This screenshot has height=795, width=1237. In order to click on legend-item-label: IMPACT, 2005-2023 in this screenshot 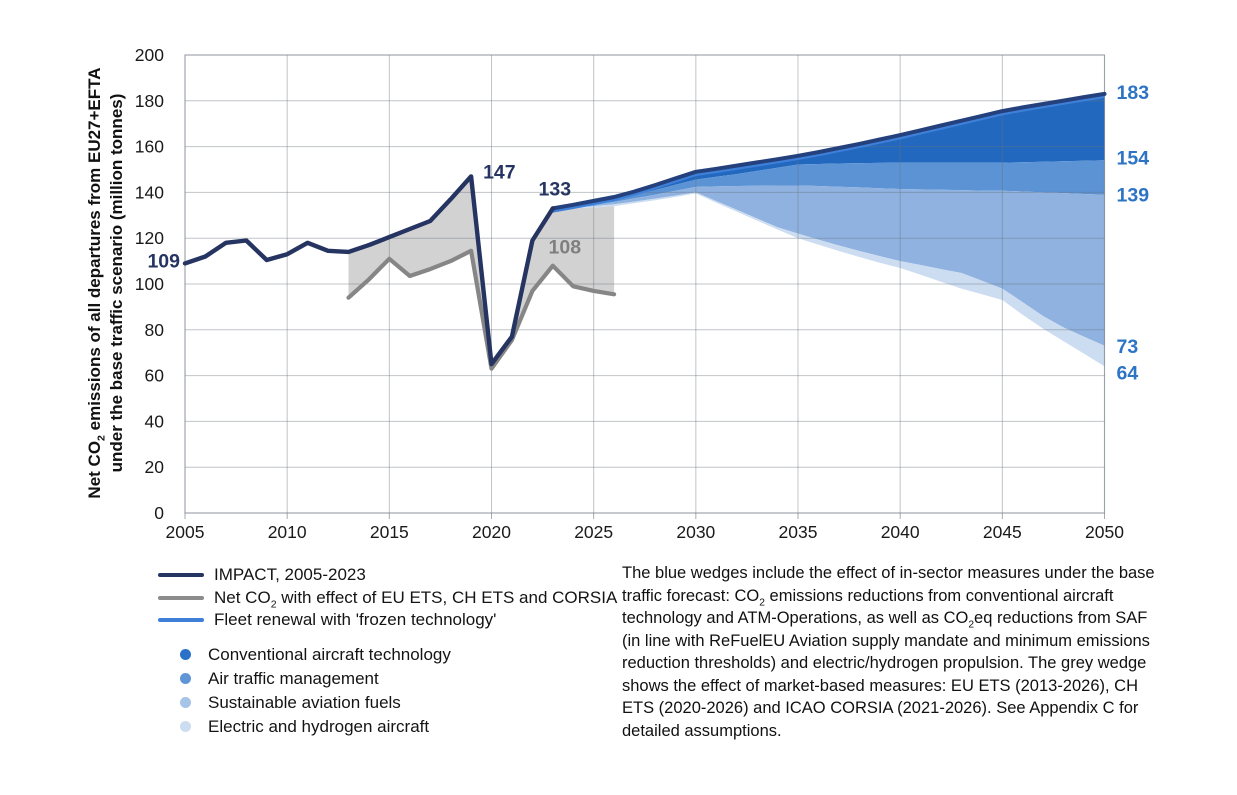, I will do `click(290, 575)`.